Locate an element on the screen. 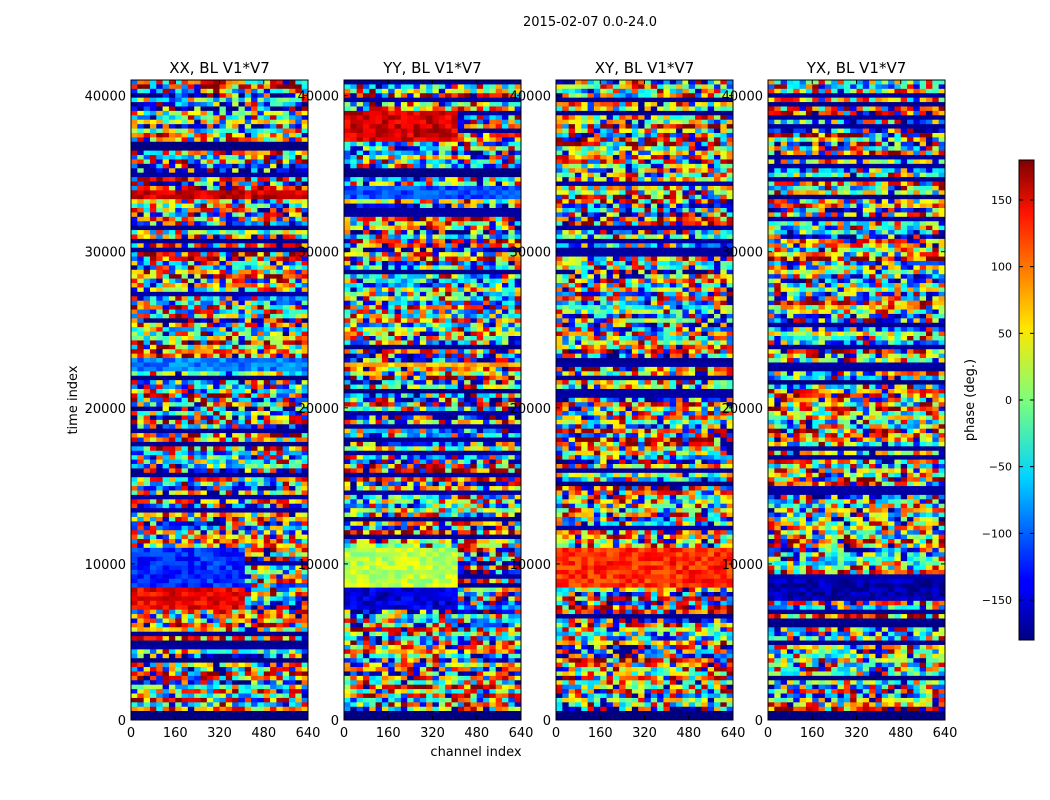  panel-title: XX, BL V1*V7 is located at coordinates (219, 68).